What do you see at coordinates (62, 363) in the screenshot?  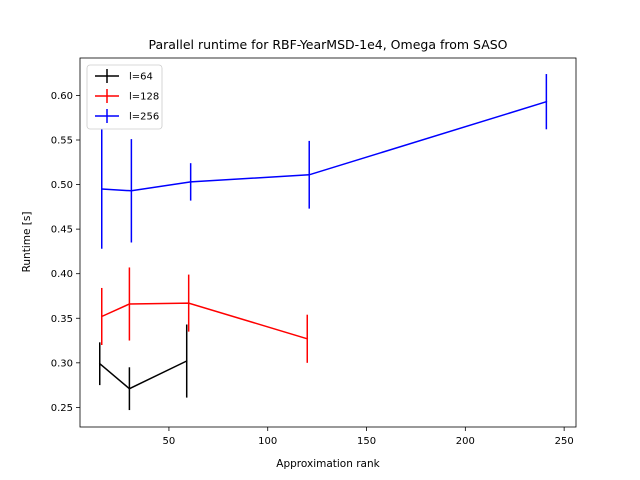 I see `y-tick-label: 0.30` at bounding box center [62, 363].